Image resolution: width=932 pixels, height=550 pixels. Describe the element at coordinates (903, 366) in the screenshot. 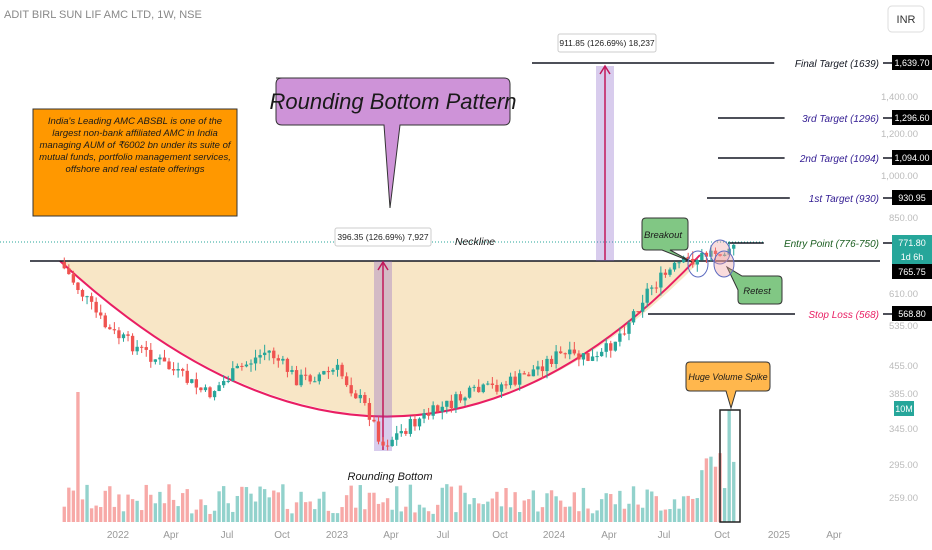

I see `price-tick-label: 455.00` at that location.